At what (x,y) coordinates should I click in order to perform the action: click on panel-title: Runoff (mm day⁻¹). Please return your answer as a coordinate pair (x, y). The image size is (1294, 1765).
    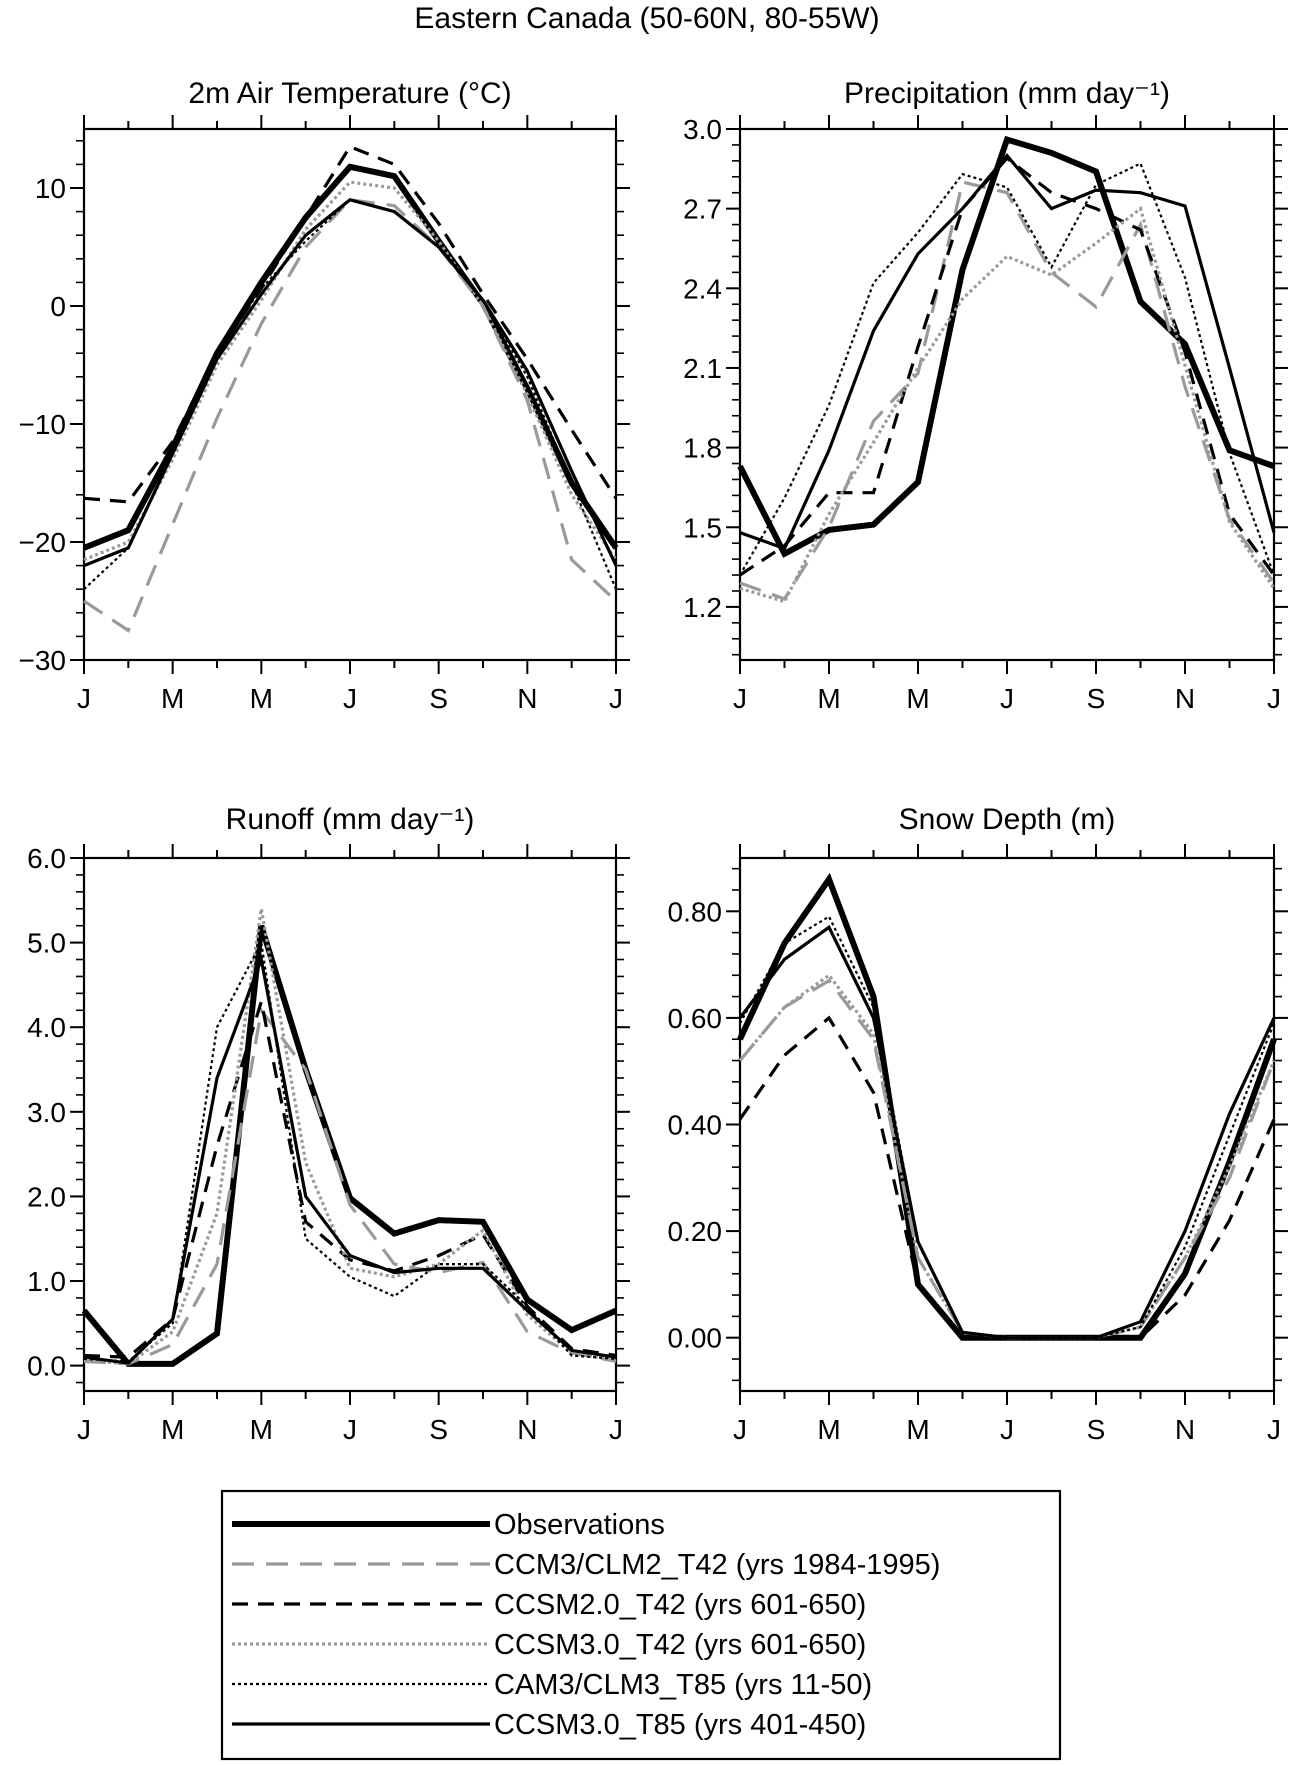
    Looking at the image, I should click on (350, 819).